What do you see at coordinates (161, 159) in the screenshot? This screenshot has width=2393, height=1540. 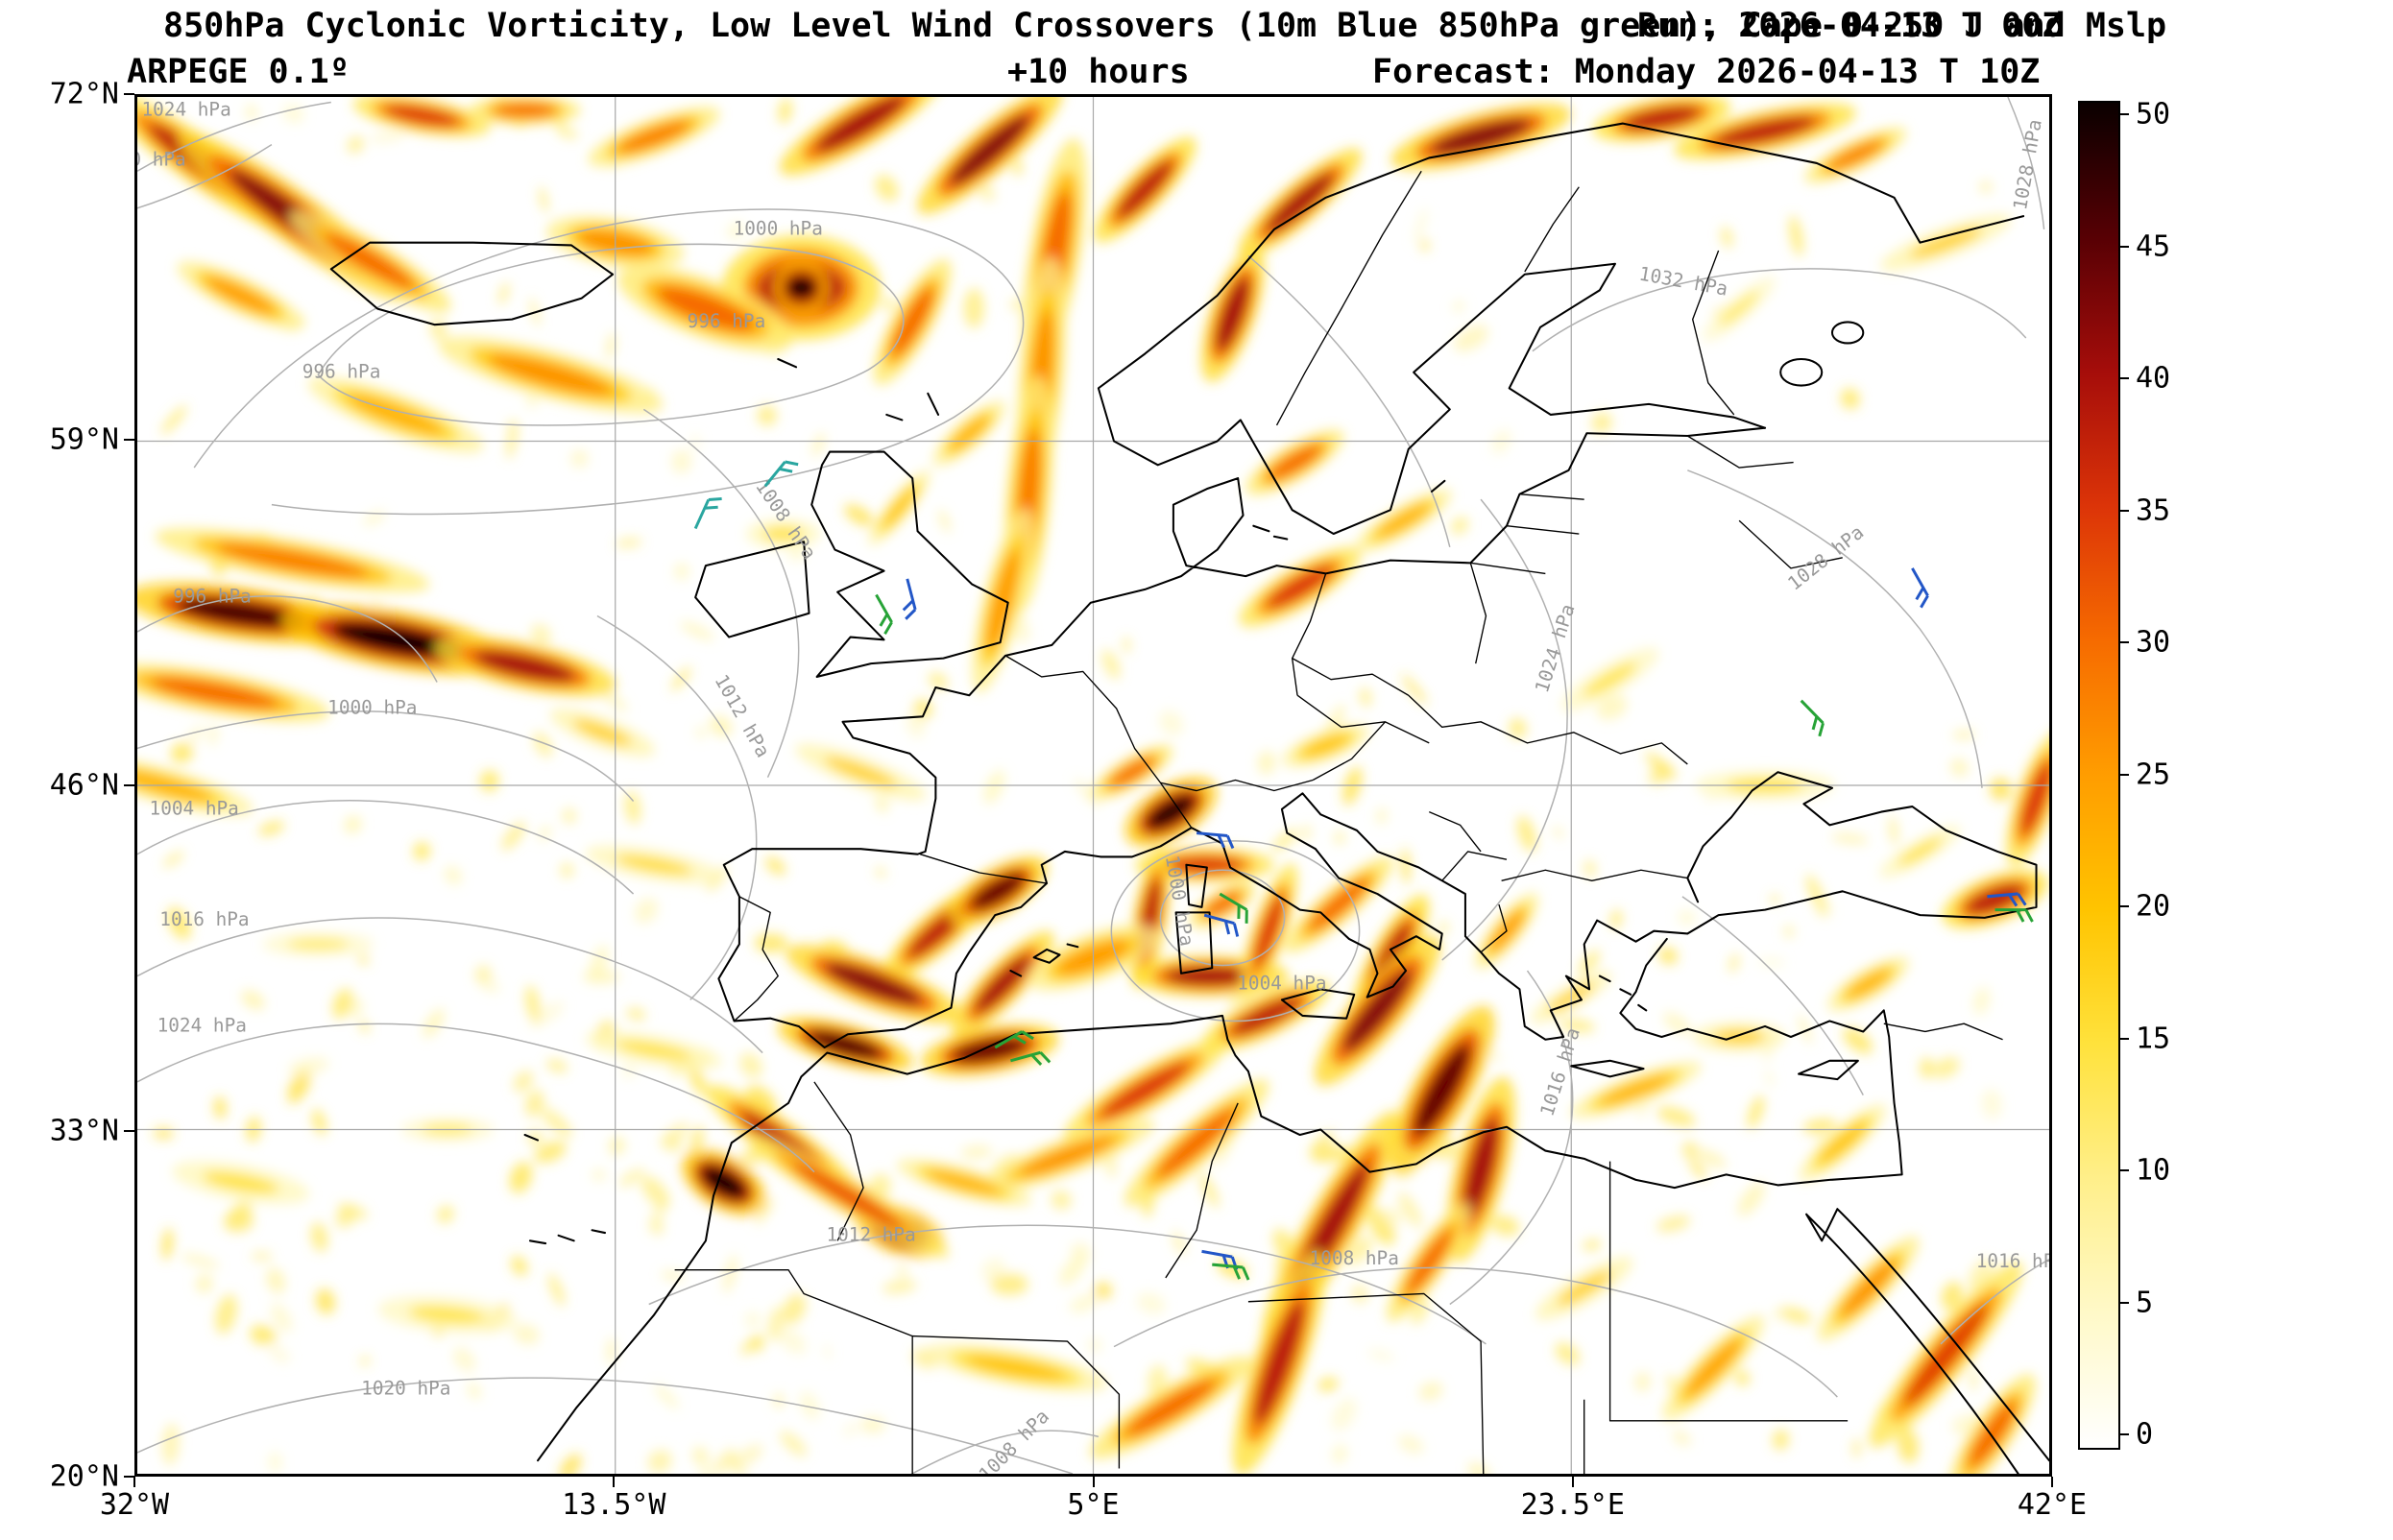 I see `isobar-label: 0 hPa` at bounding box center [161, 159].